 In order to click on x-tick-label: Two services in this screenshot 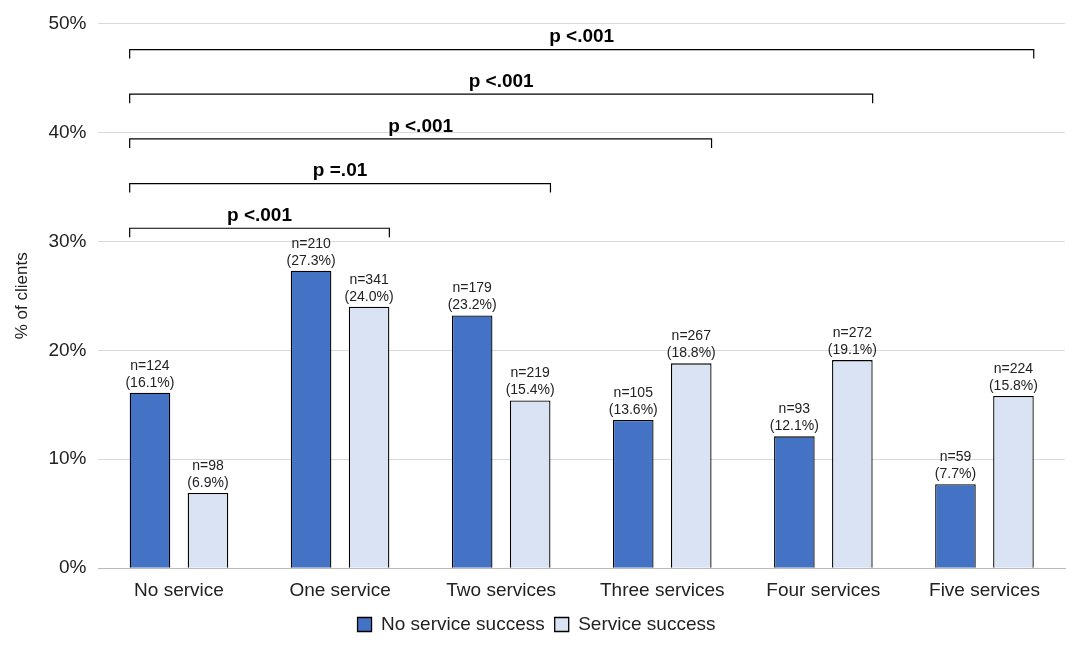, I will do `click(501, 589)`.